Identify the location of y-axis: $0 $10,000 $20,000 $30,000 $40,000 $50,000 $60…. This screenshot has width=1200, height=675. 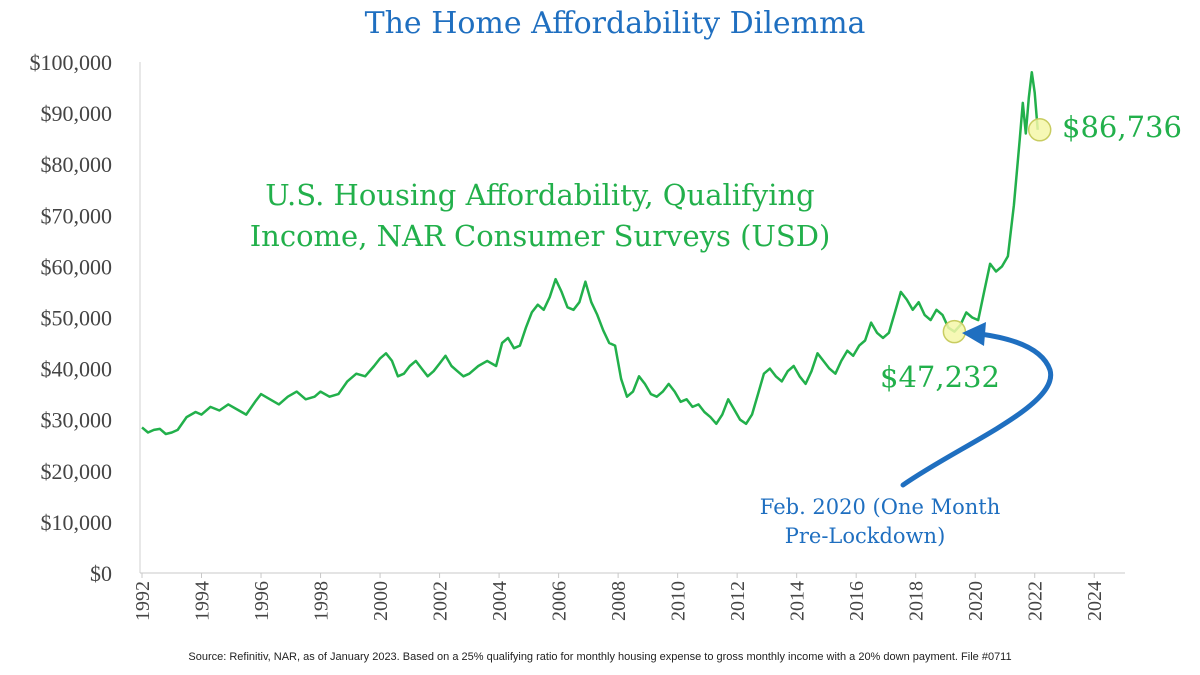
(71, 318).